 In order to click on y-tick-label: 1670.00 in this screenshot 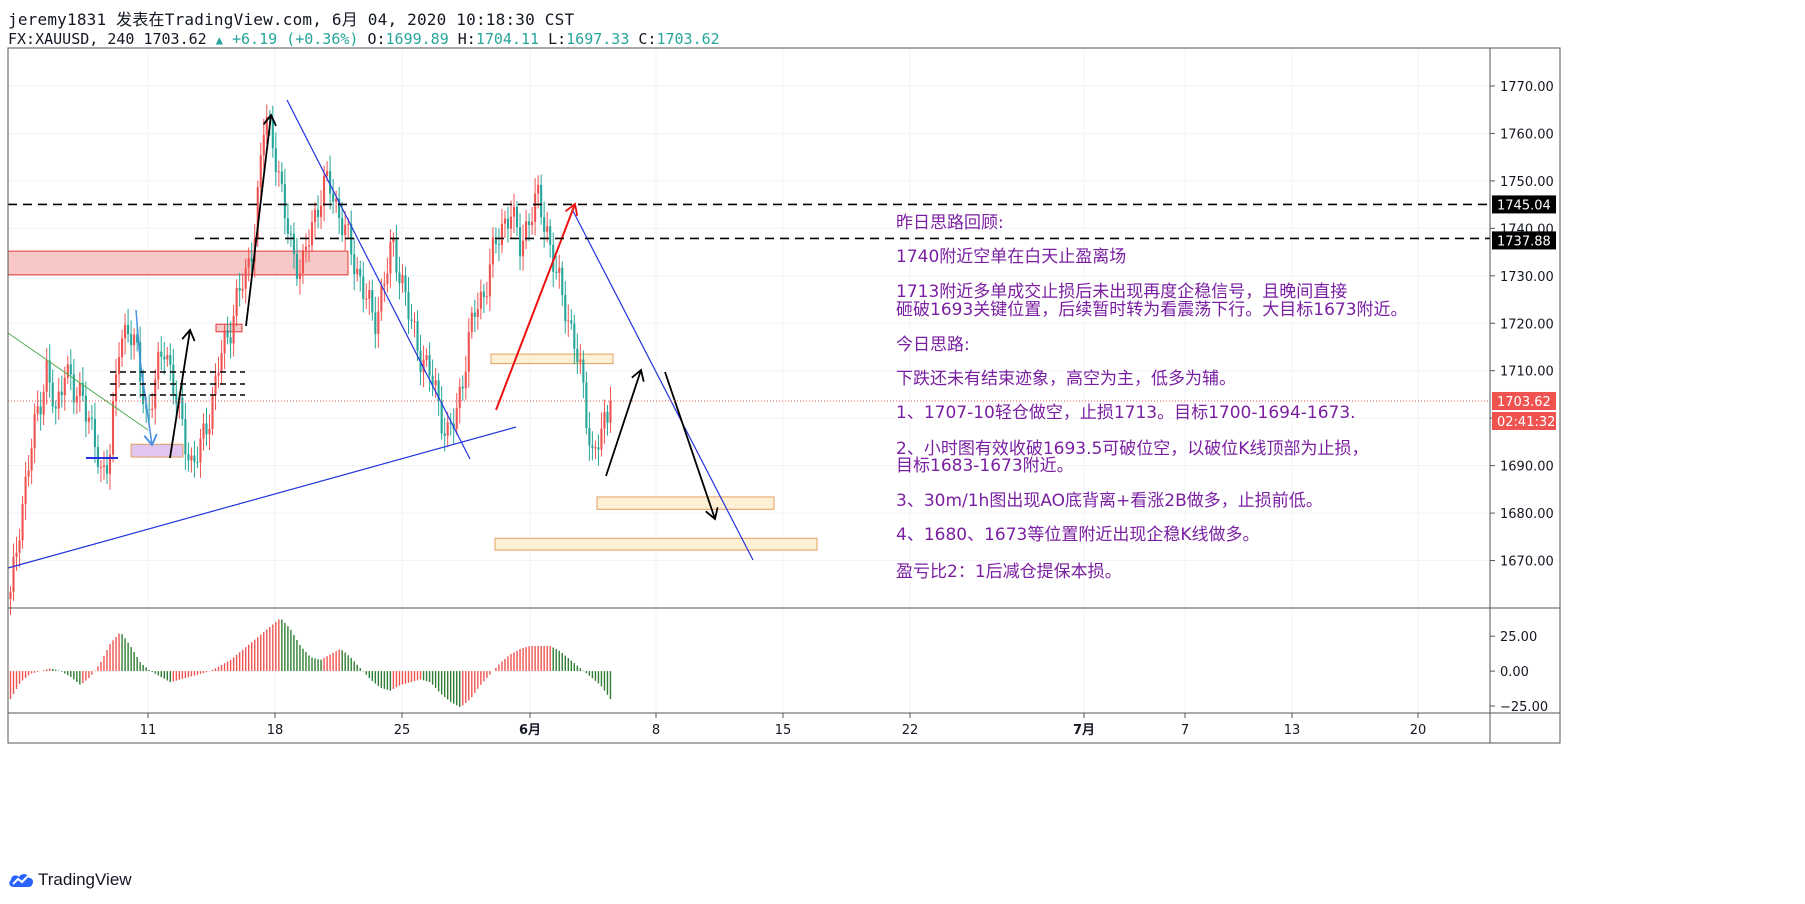, I will do `click(1527, 562)`.